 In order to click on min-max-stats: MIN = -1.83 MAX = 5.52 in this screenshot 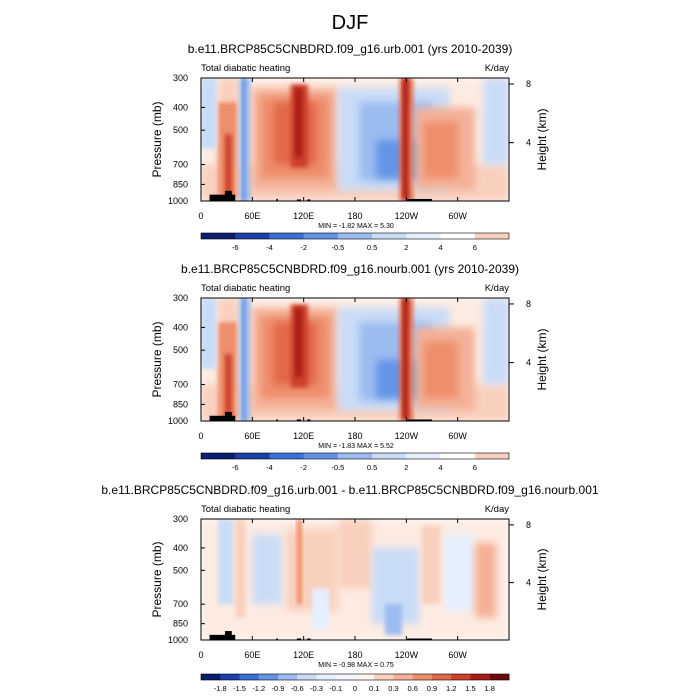, I will do `click(356, 446)`.